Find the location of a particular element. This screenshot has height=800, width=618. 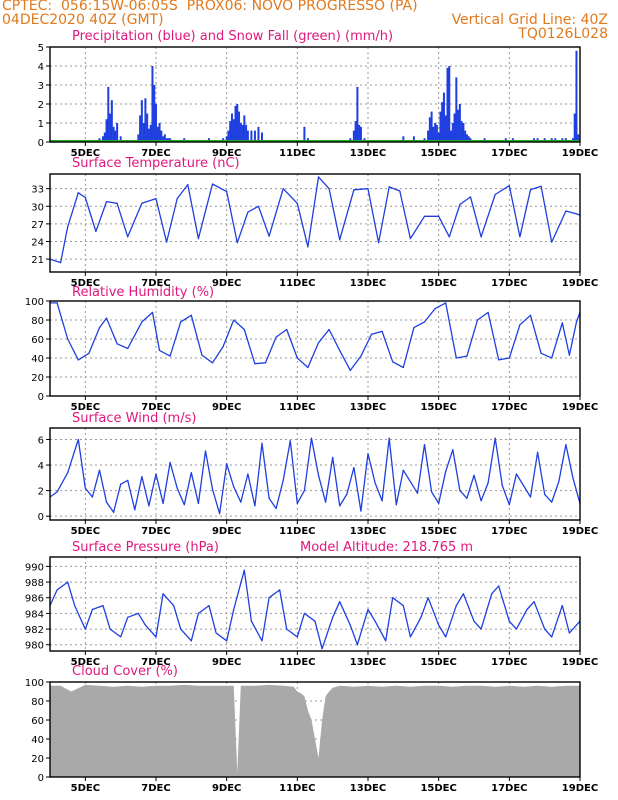

temp-ytick-label: 30 is located at coordinates (37, 207).